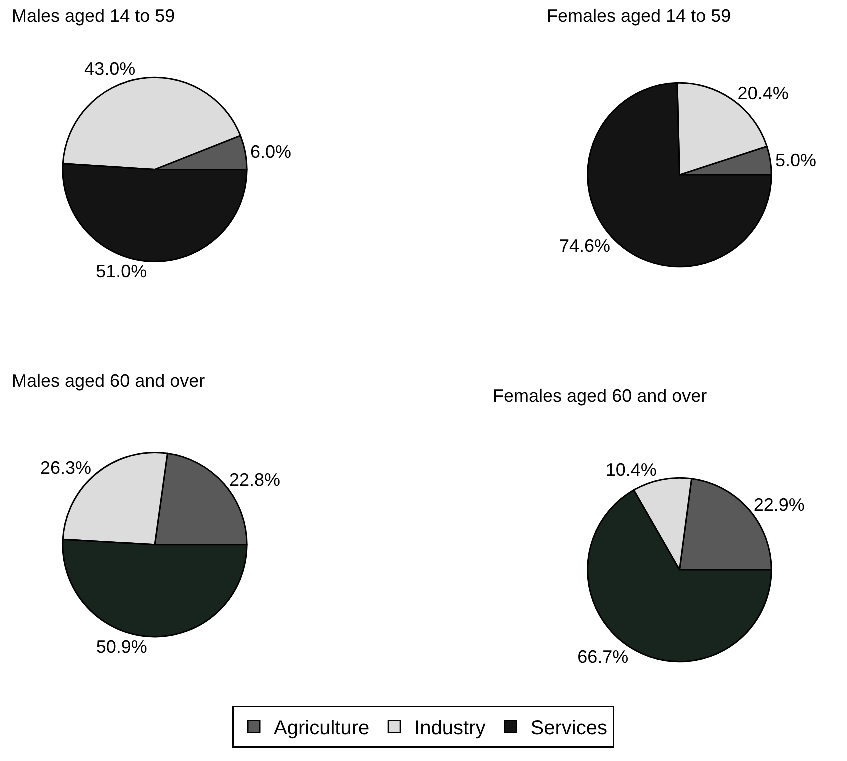  I want to click on data-label: 26.3%, so click(66, 468).